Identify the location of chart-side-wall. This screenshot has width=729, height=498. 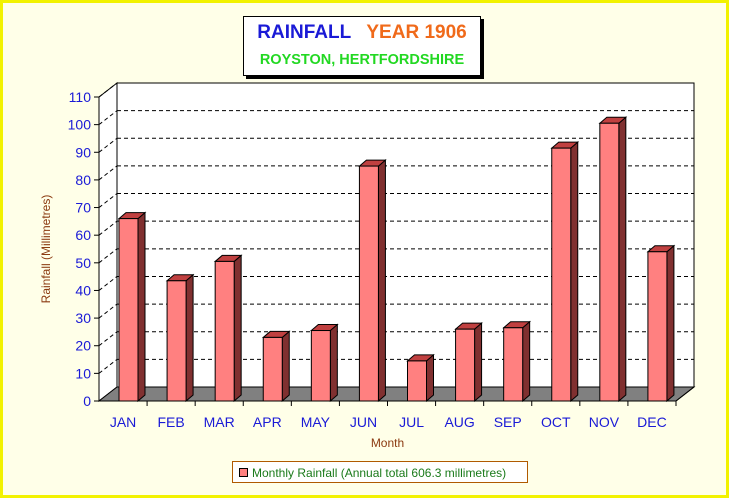
(108, 242).